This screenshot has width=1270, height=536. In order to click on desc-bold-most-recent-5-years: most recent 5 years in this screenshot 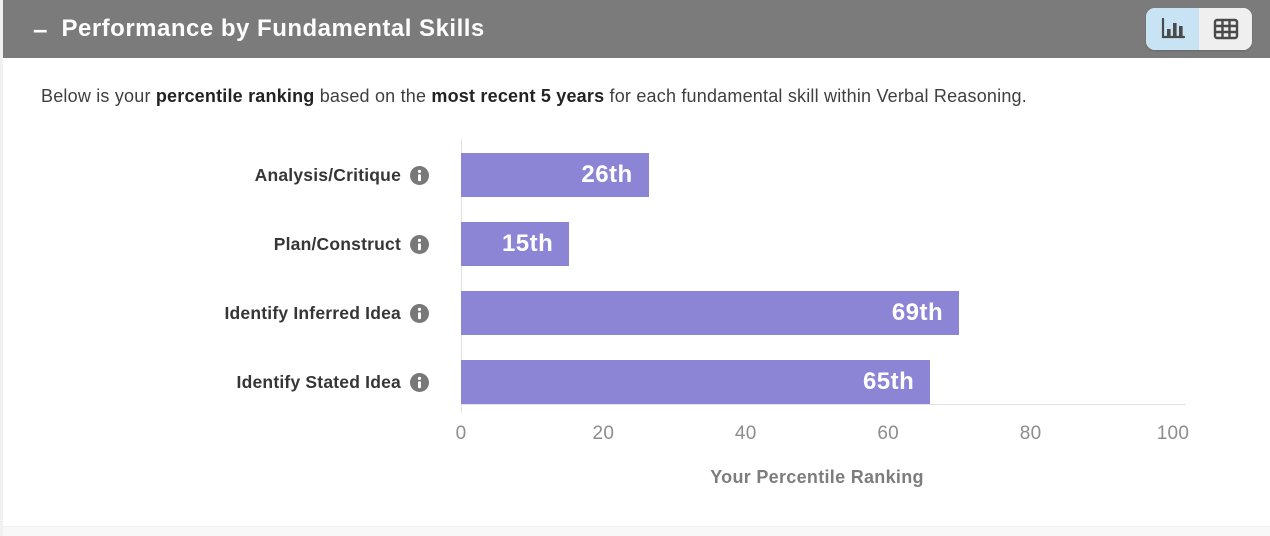, I will do `click(518, 96)`.